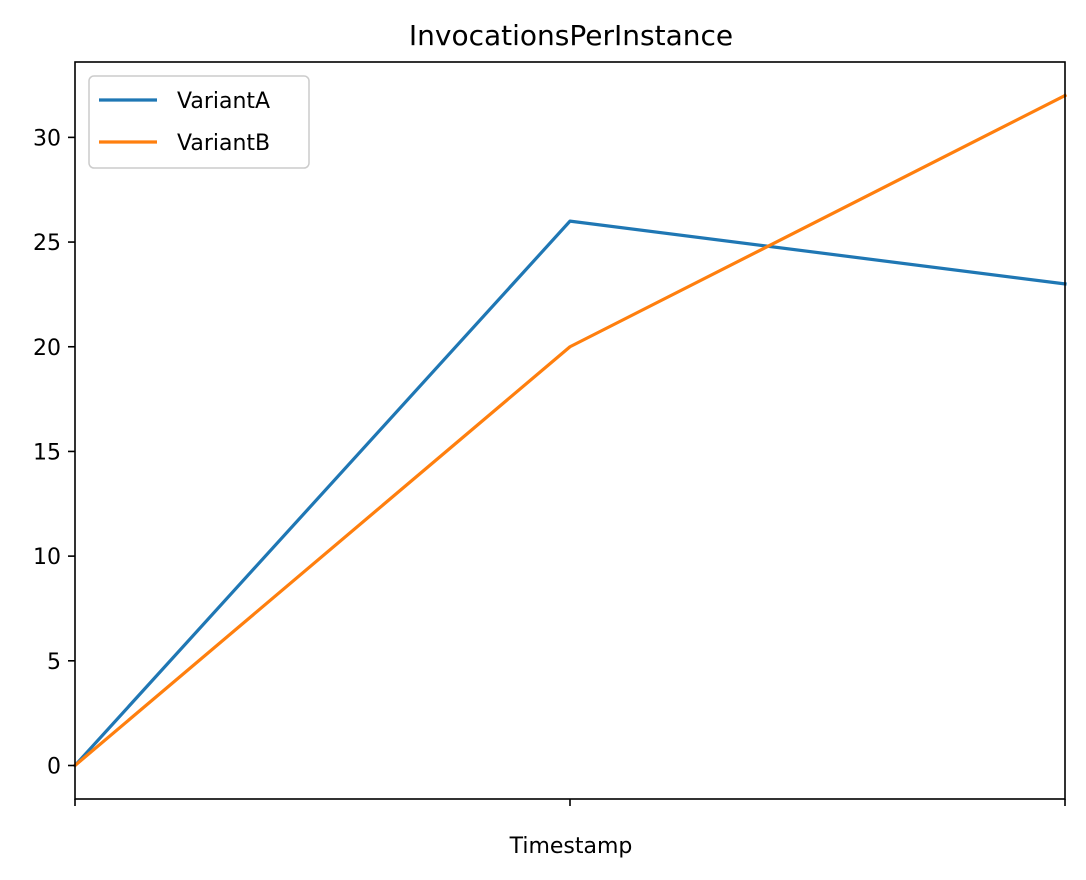 The width and height of the screenshot is (1086, 880). I want to click on y-axis: 0 5 10 15 20 25 30, so click(54, 453).